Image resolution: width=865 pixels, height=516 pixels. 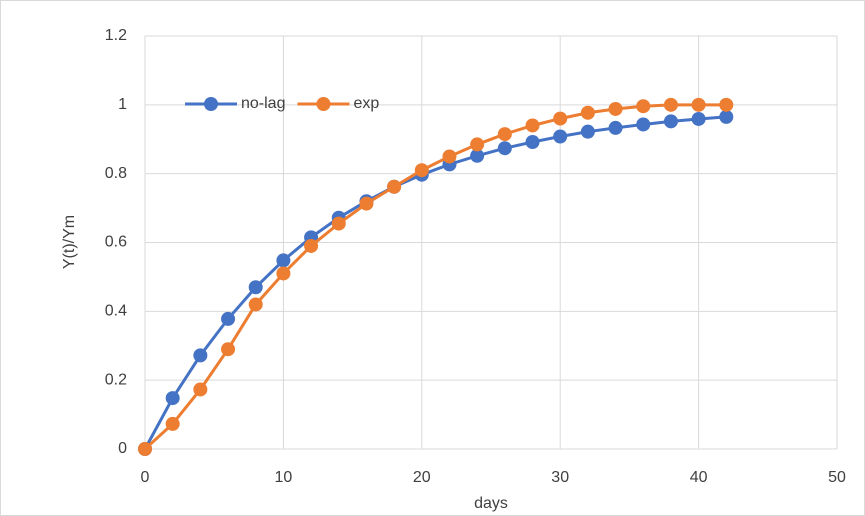 I want to click on x-tick-label: 10, so click(x=284, y=477).